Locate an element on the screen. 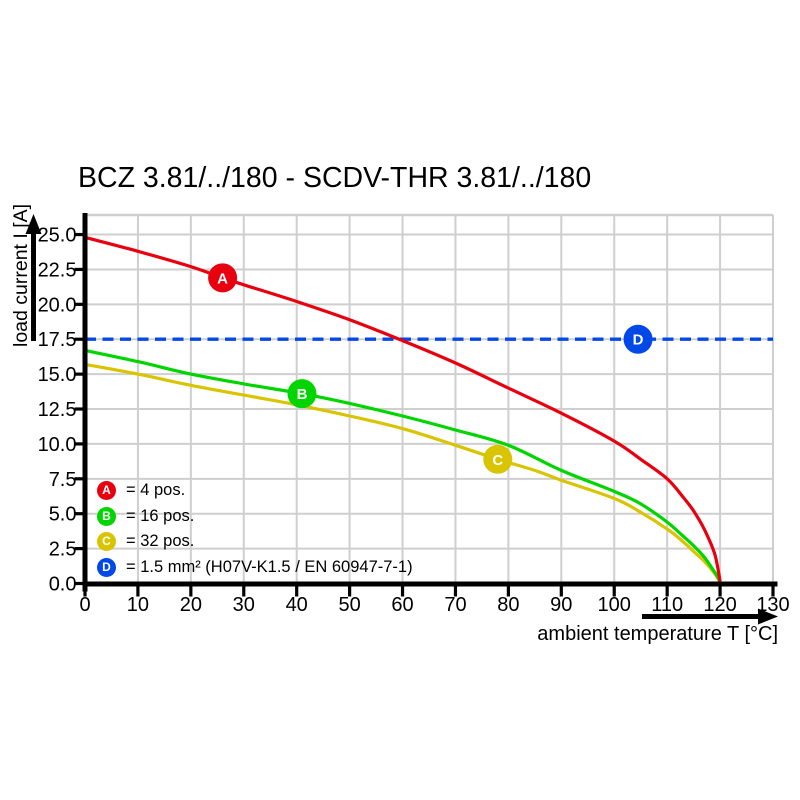 The image size is (800, 800). x-tick-label: 120 is located at coordinates (719, 605).